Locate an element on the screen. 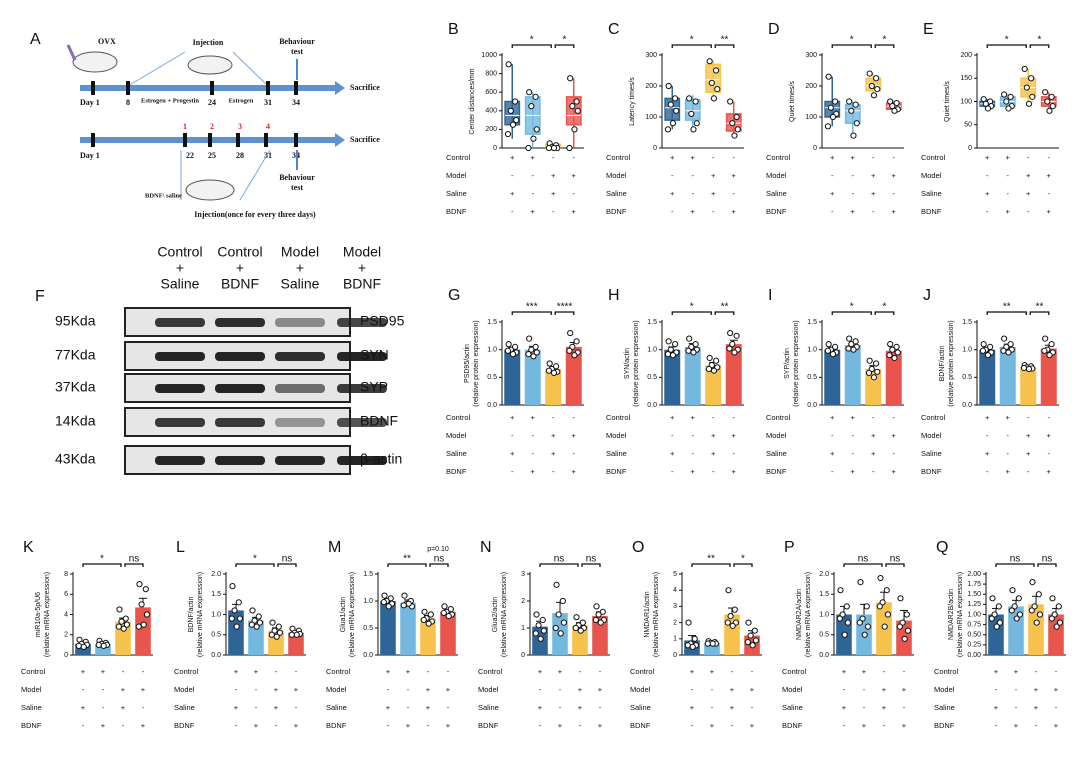  callout-line is located at coordinates (255, 175).